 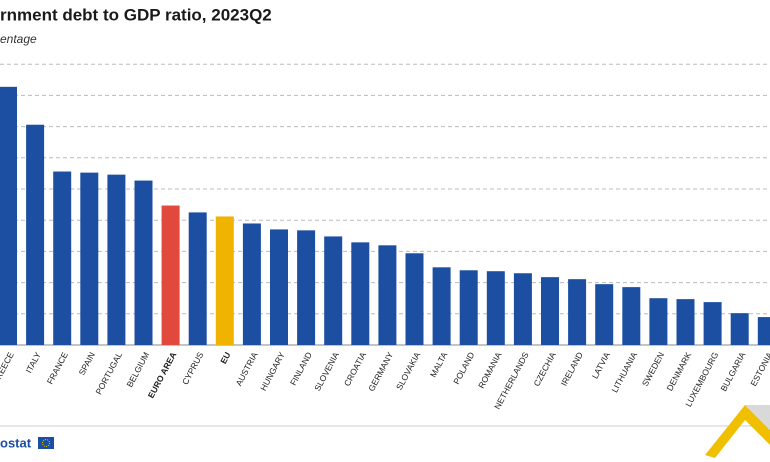 What do you see at coordinates (490, 370) in the screenshot?
I see `x-tick-label: ROMANIA` at bounding box center [490, 370].